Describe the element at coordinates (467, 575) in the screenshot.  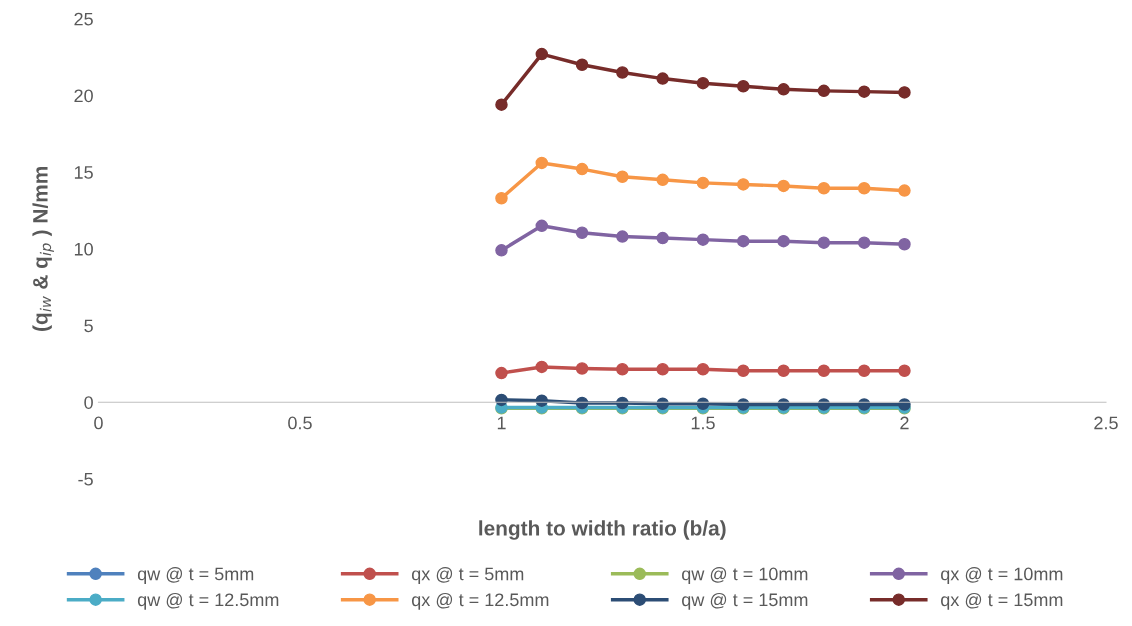
I see `legend-label: qx @ t = 5mm` at that location.